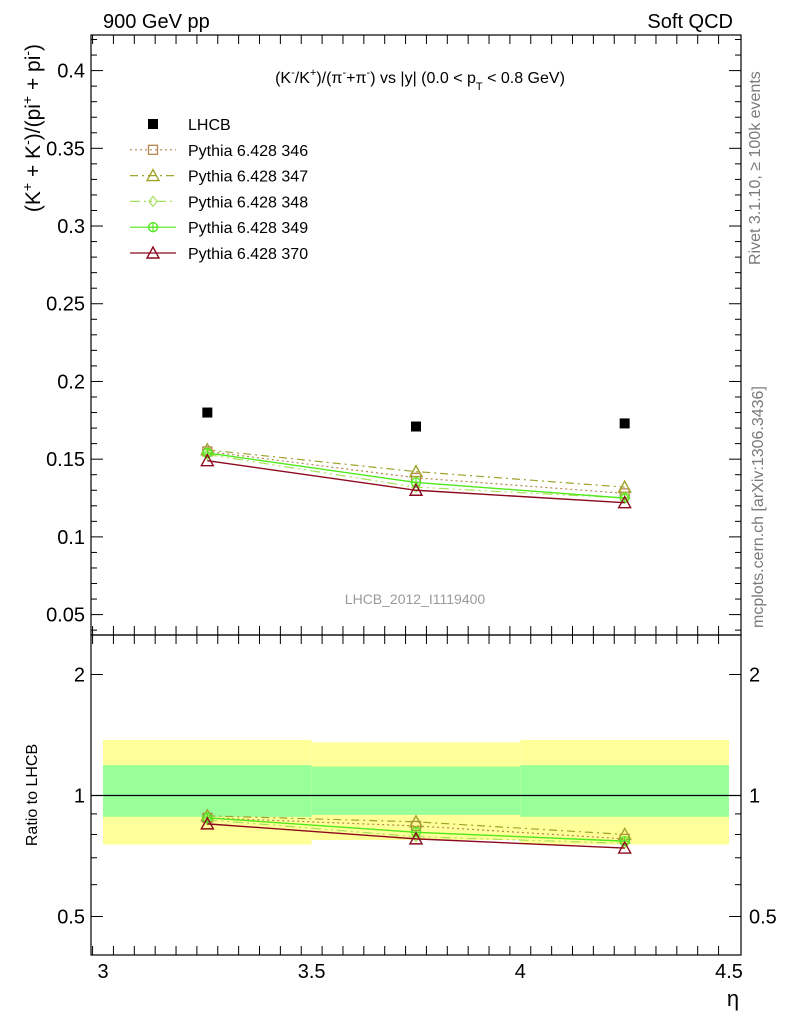 This screenshot has height=1024, width=786. I want to click on main-y-tick-label: 0.05, so click(65, 616).